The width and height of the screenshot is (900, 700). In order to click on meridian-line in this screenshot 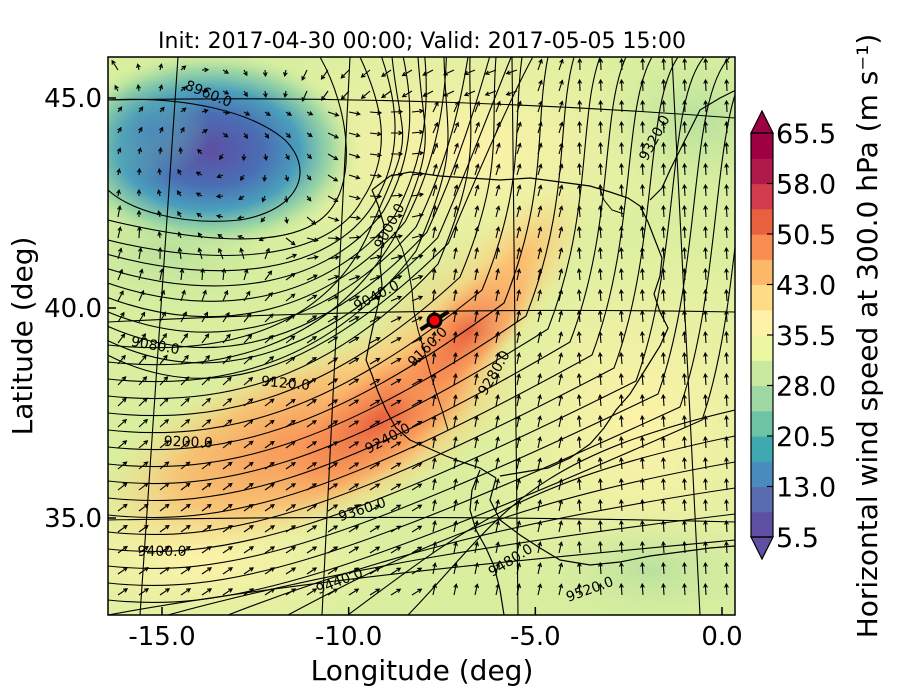, I will do `click(336, 336)`.